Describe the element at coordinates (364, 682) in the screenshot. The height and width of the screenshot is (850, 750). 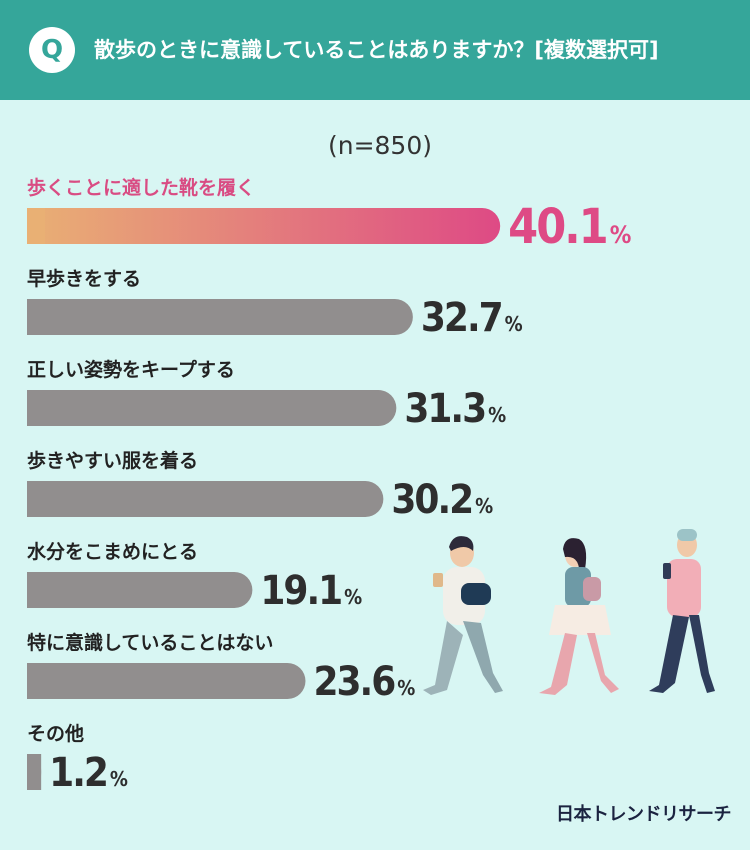
I see `value-label: 23.6%` at that location.